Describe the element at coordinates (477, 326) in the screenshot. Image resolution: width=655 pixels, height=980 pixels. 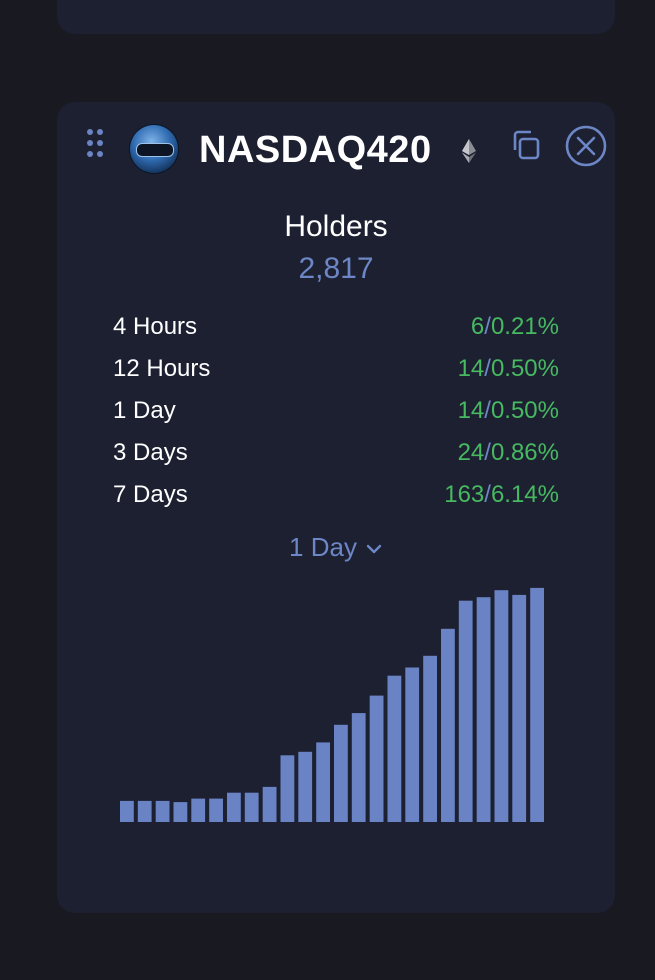
I see `stat-count: 6` at that location.